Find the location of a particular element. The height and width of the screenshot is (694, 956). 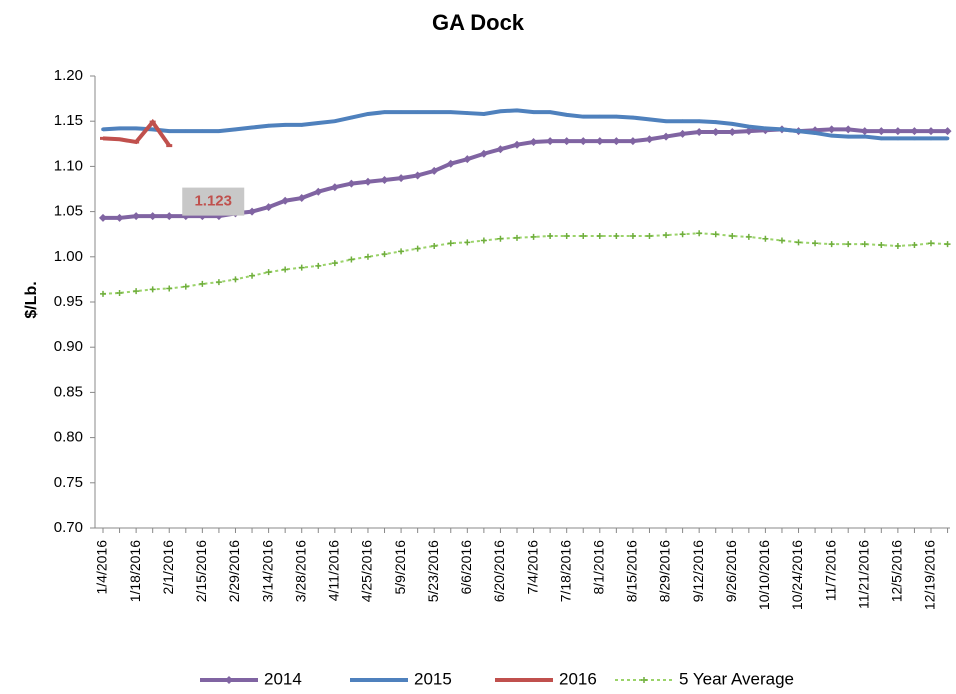

y-tick-label: 0.70 is located at coordinates (68, 527).